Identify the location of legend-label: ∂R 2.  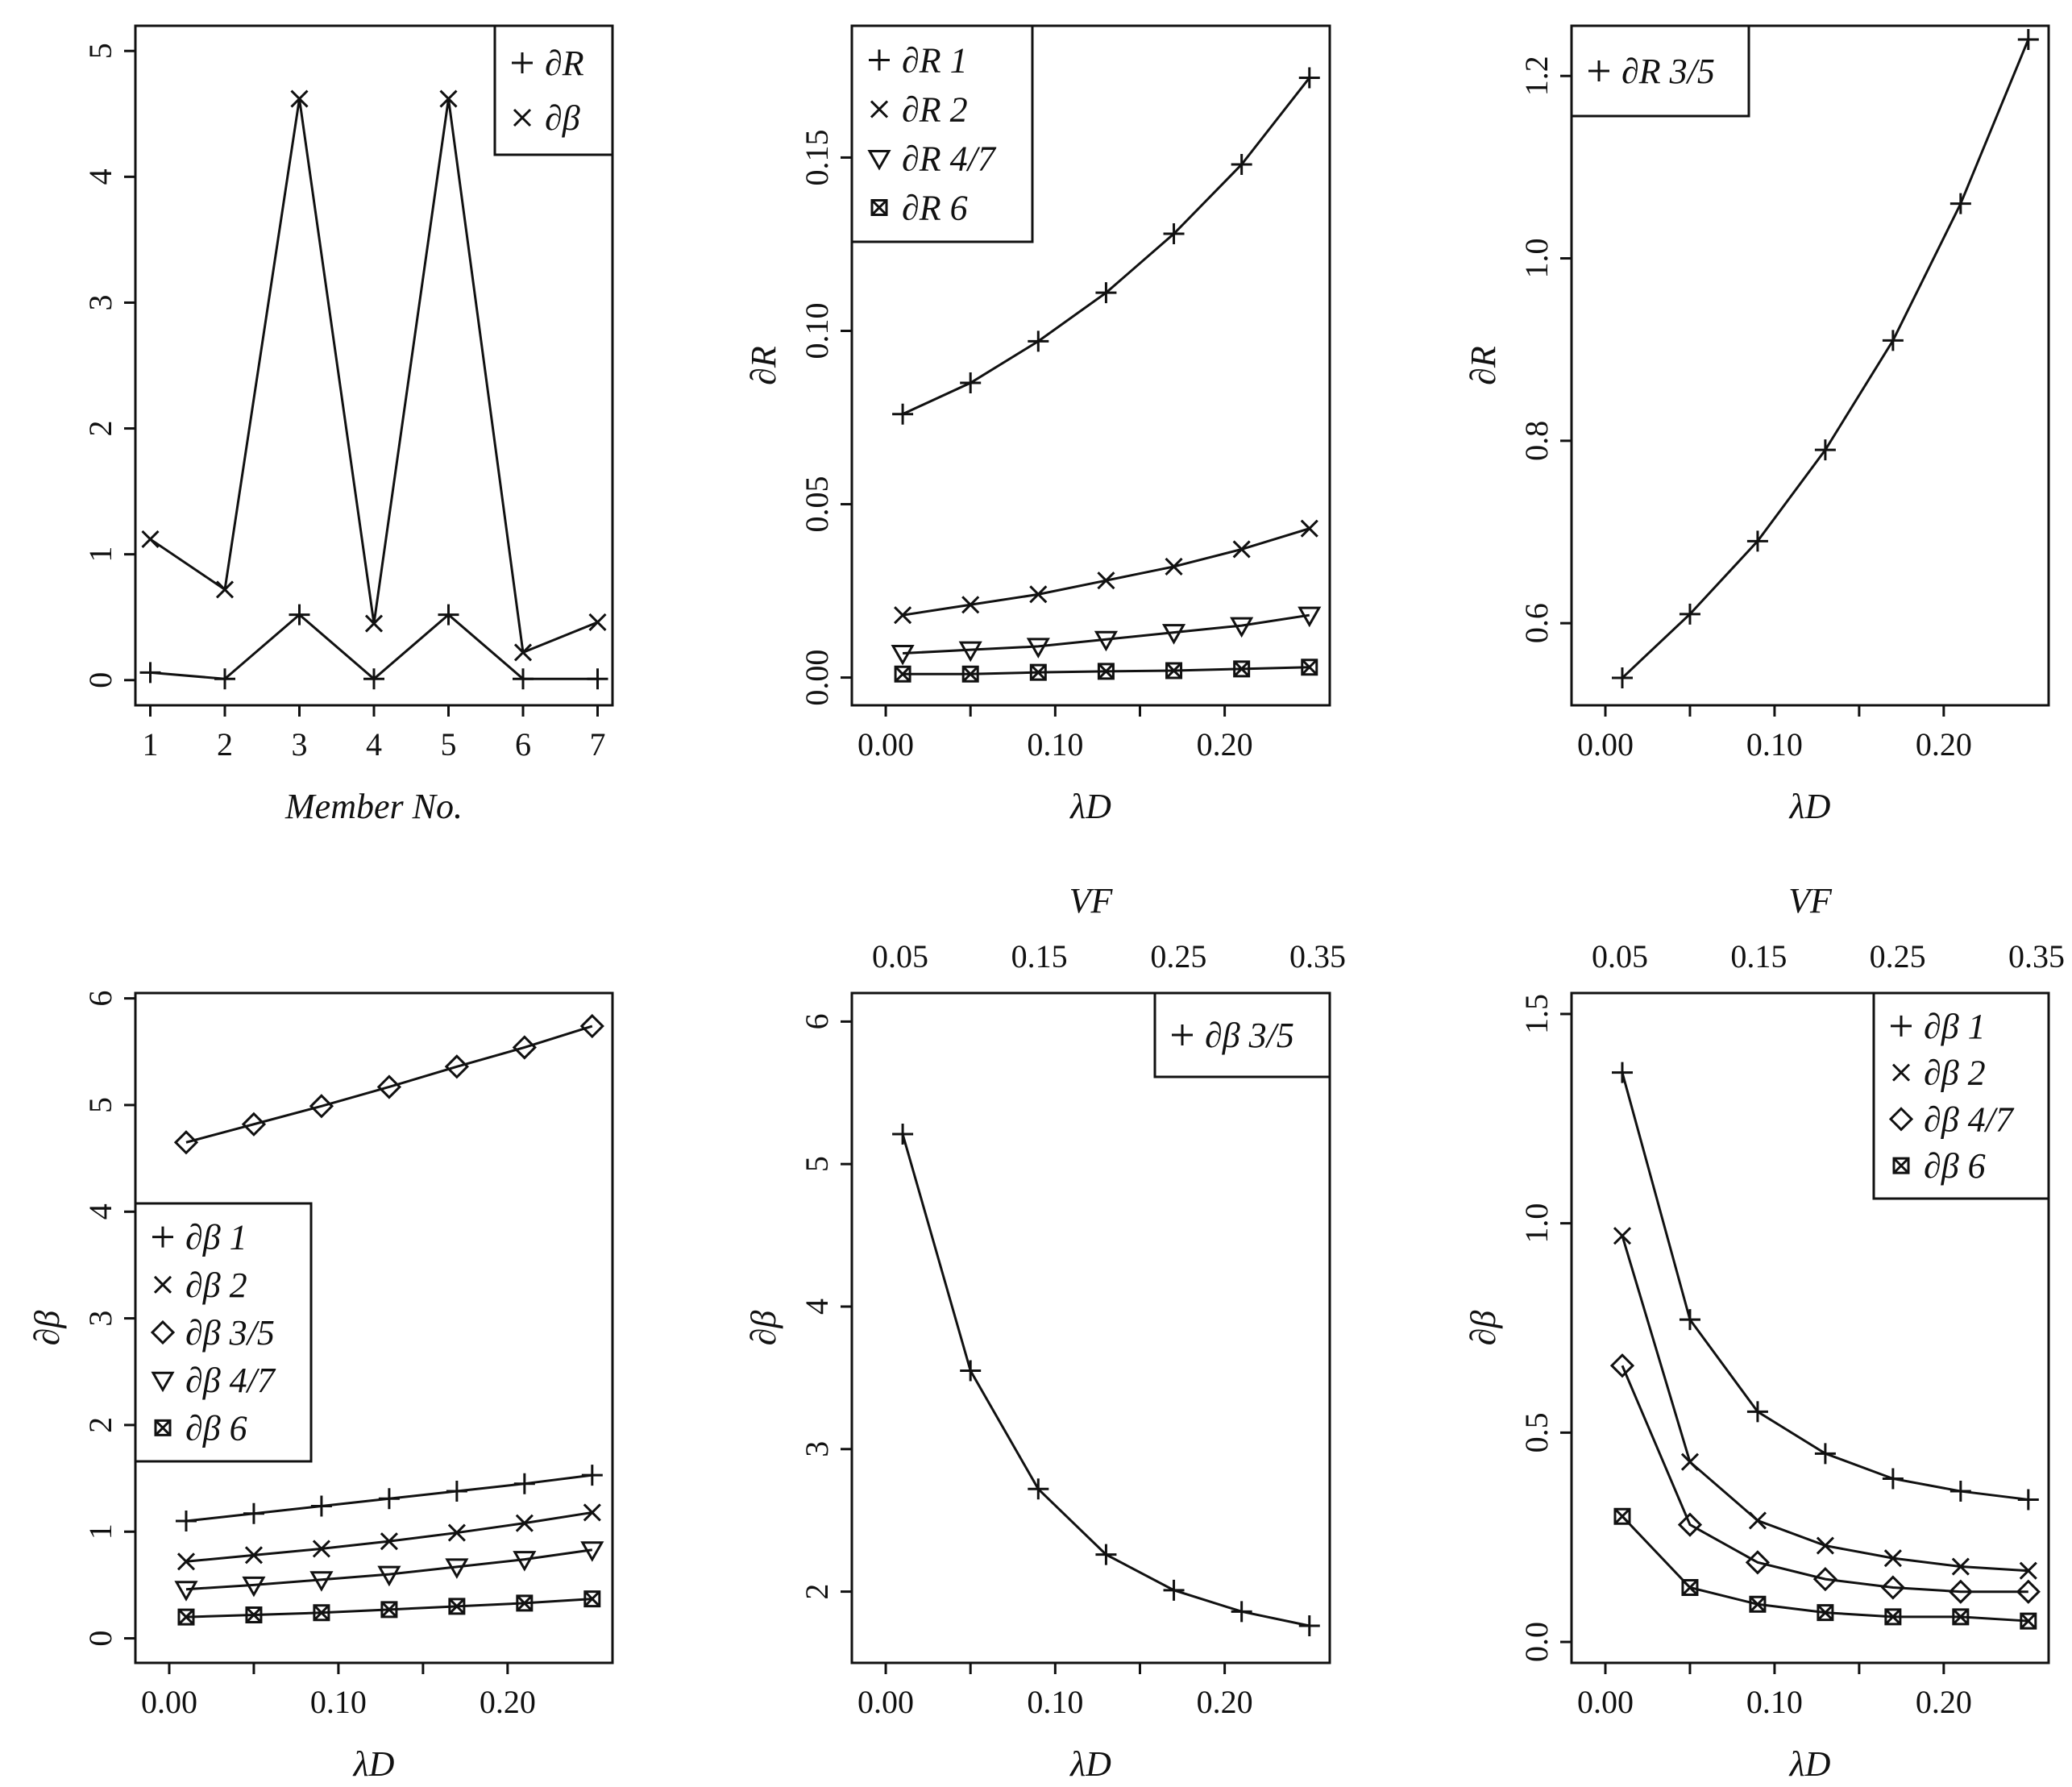
(935, 110).